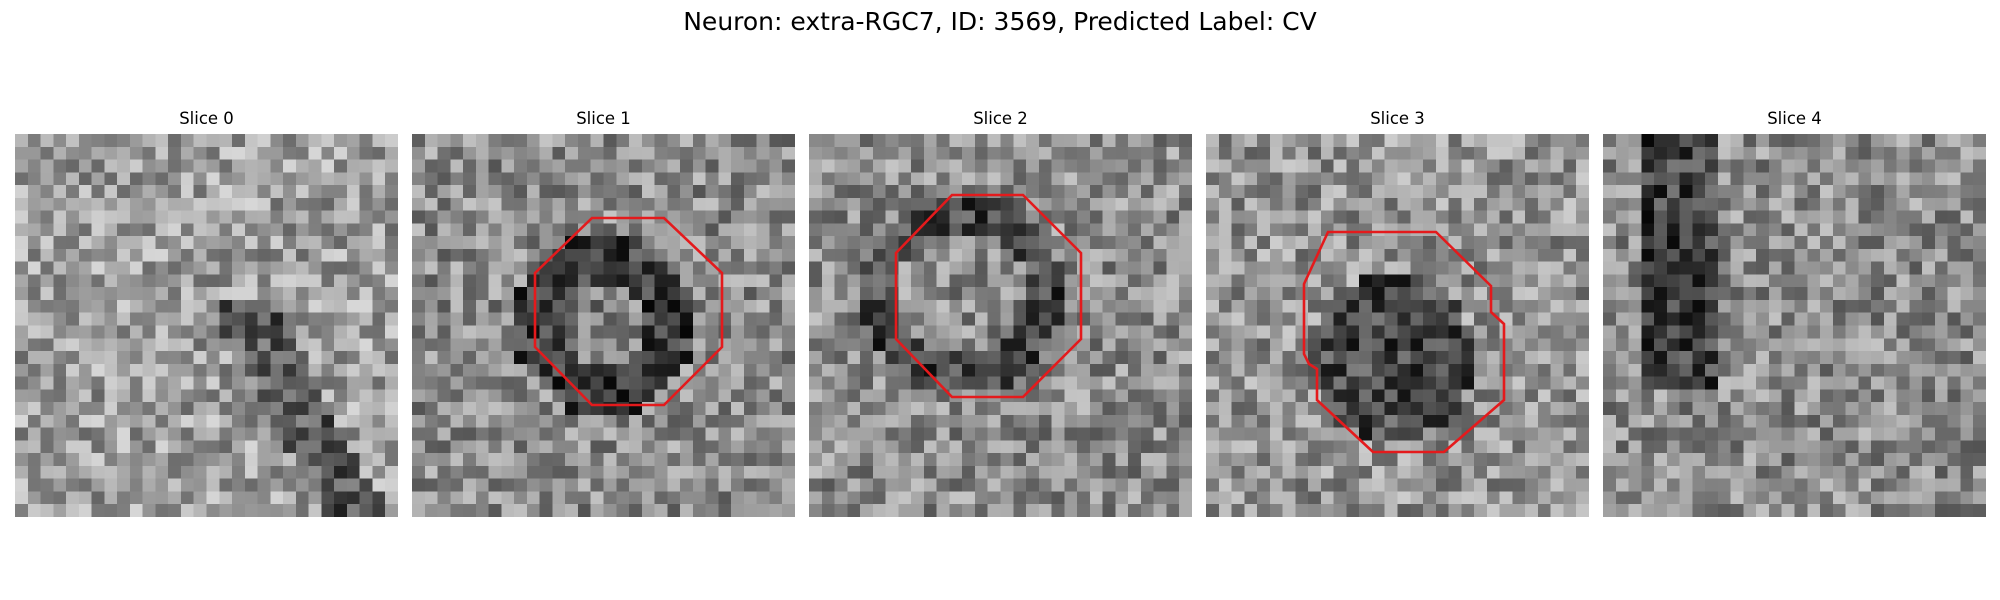 This screenshot has width=2000, height=600. I want to click on slice-title-1: Slice 1, so click(603, 118).